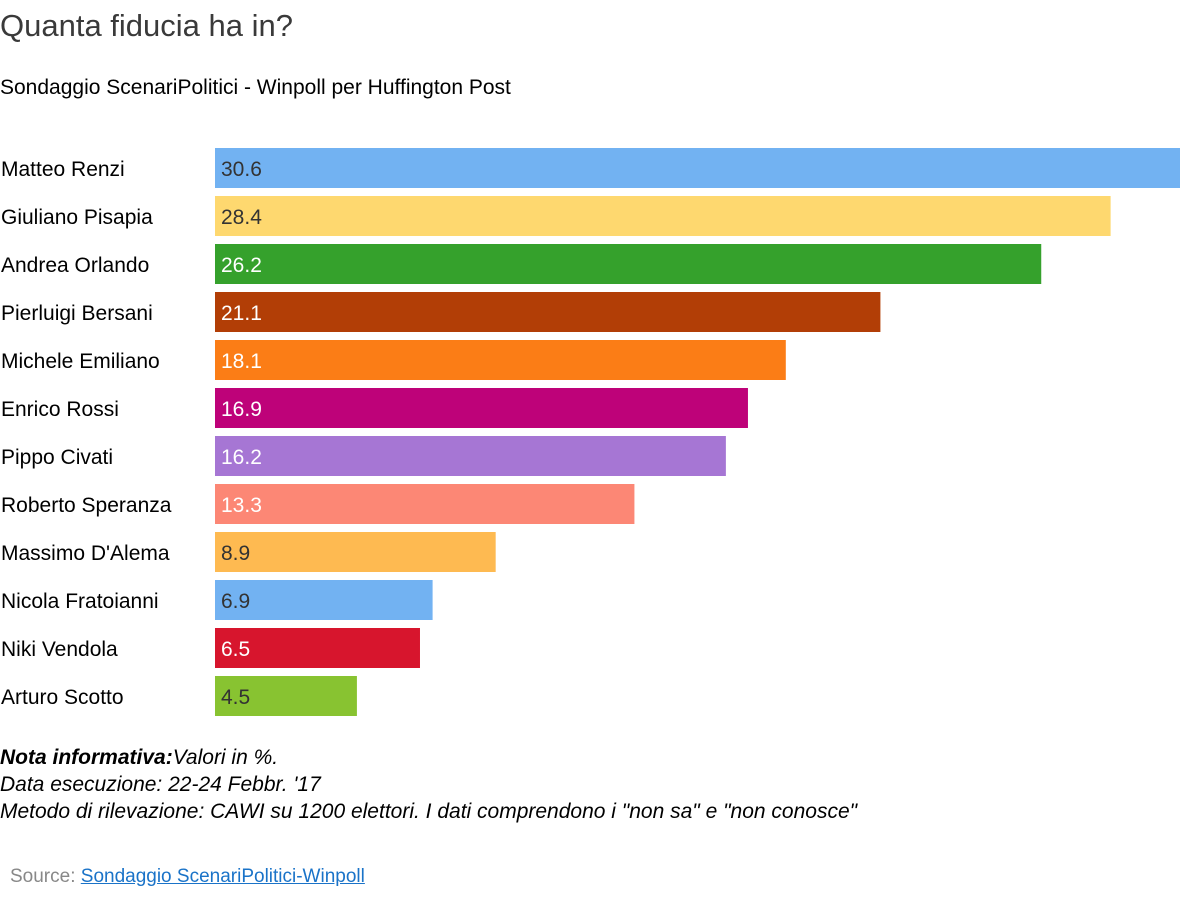 The image size is (1180, 900). Describe the element at coordinates (57, 457) in the screenshot. I see `category-label-pippo-civati: Pippo Civati` at that location.